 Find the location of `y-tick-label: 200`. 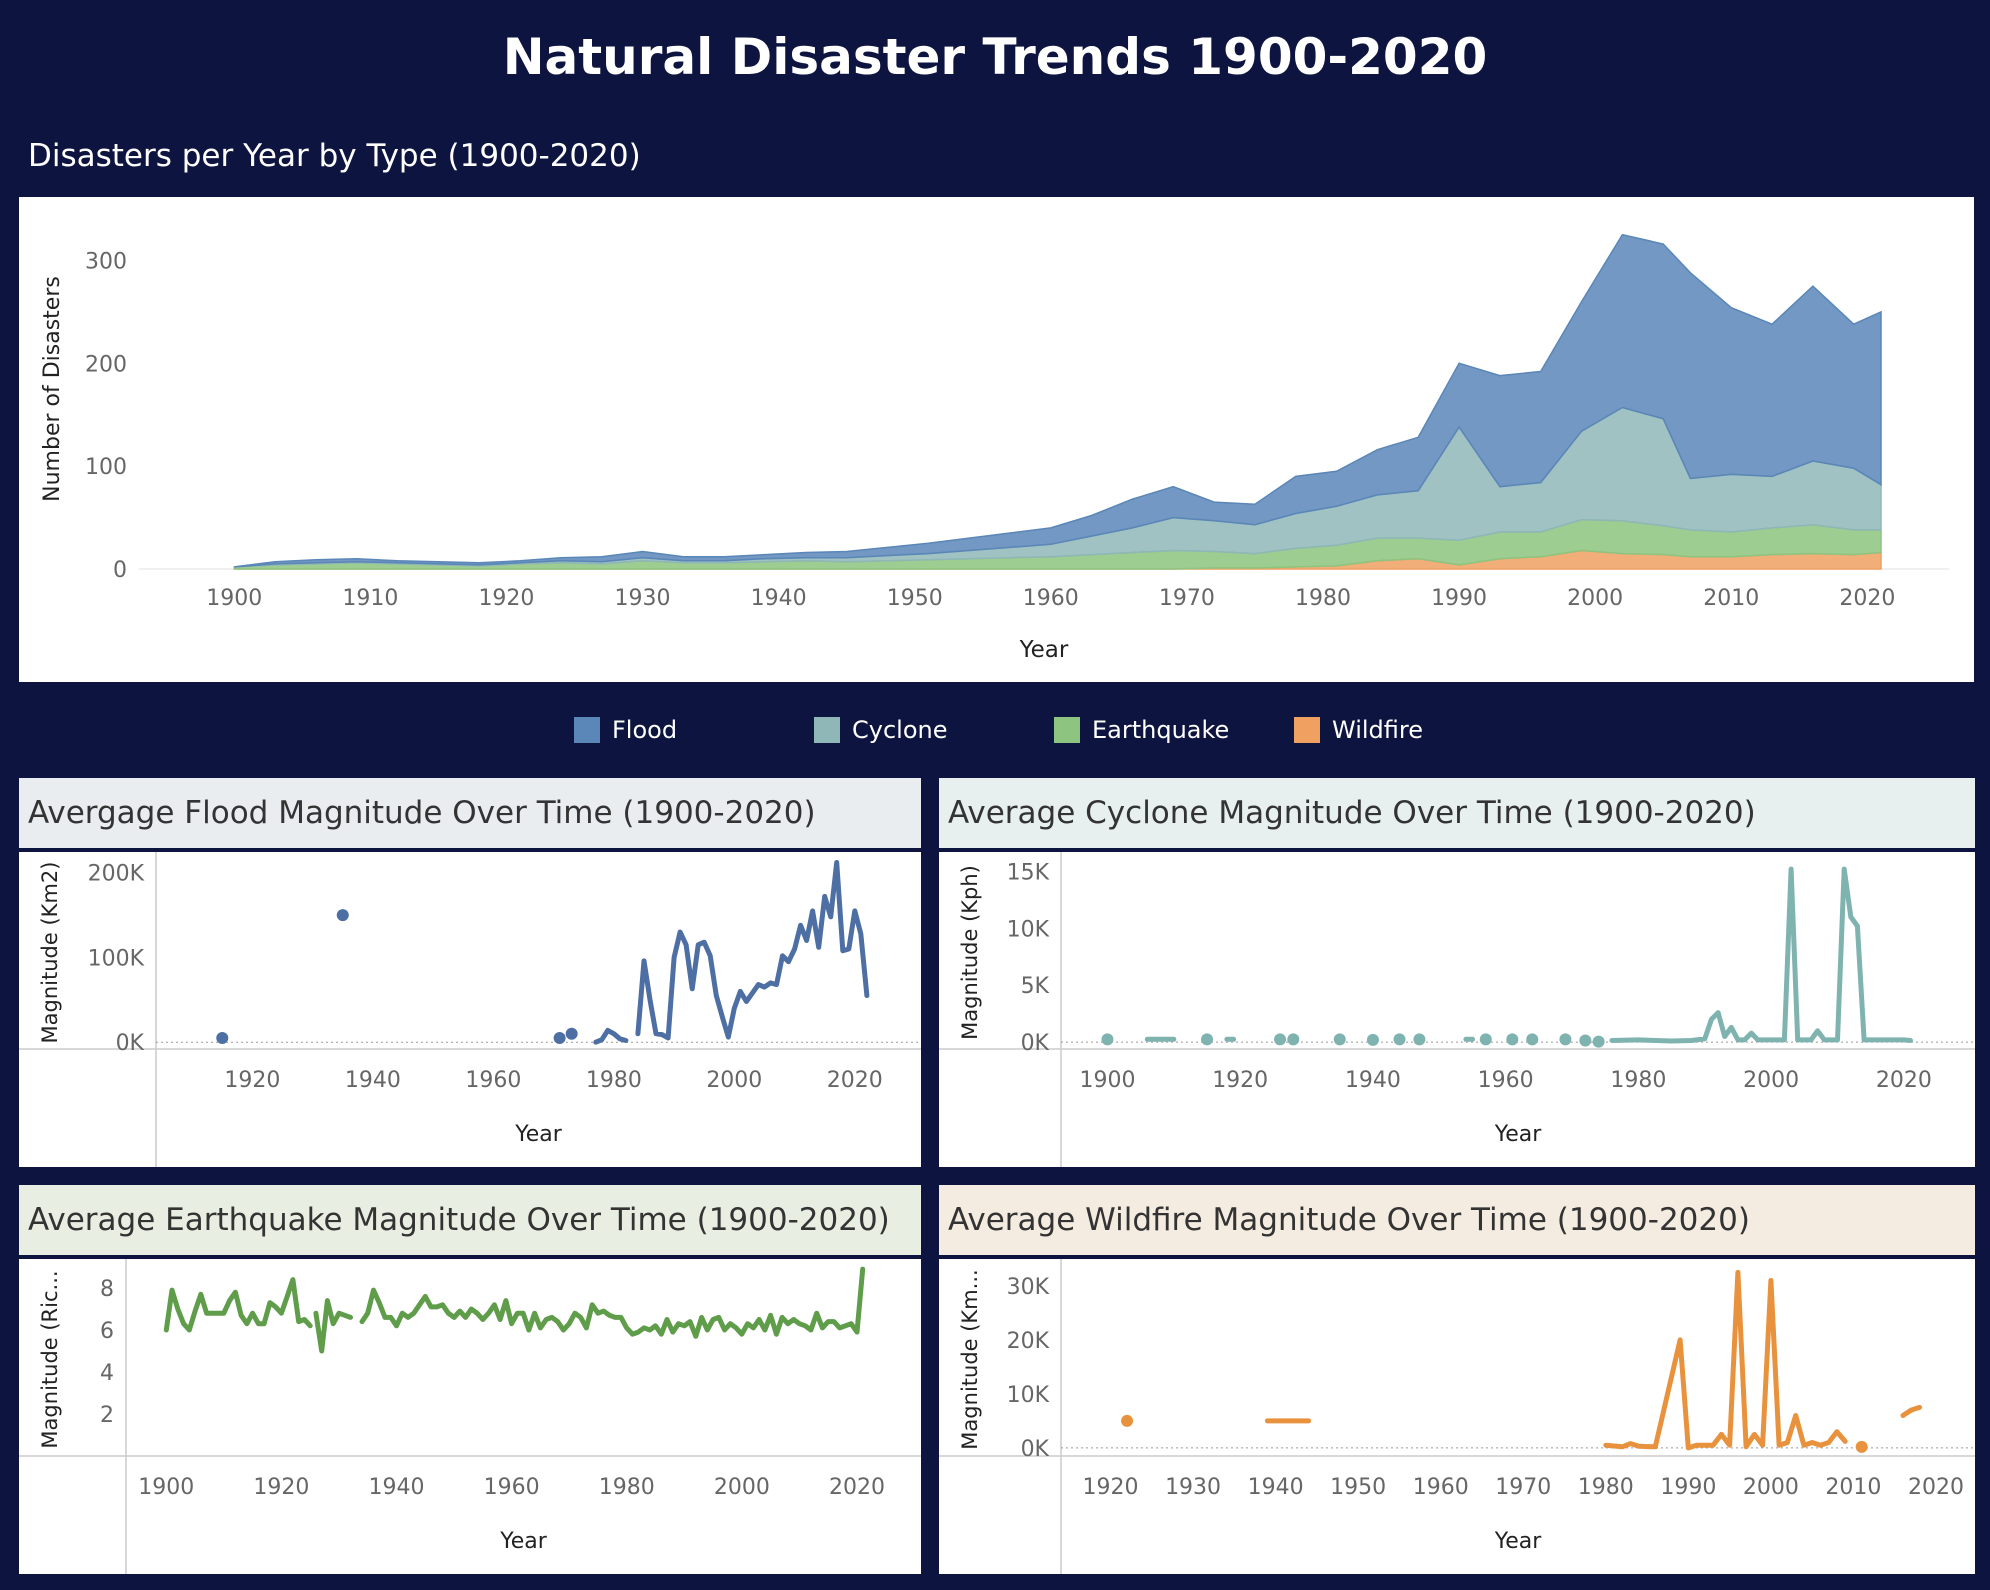

y-tick-label: 200 is located at coordinates (106, 364).